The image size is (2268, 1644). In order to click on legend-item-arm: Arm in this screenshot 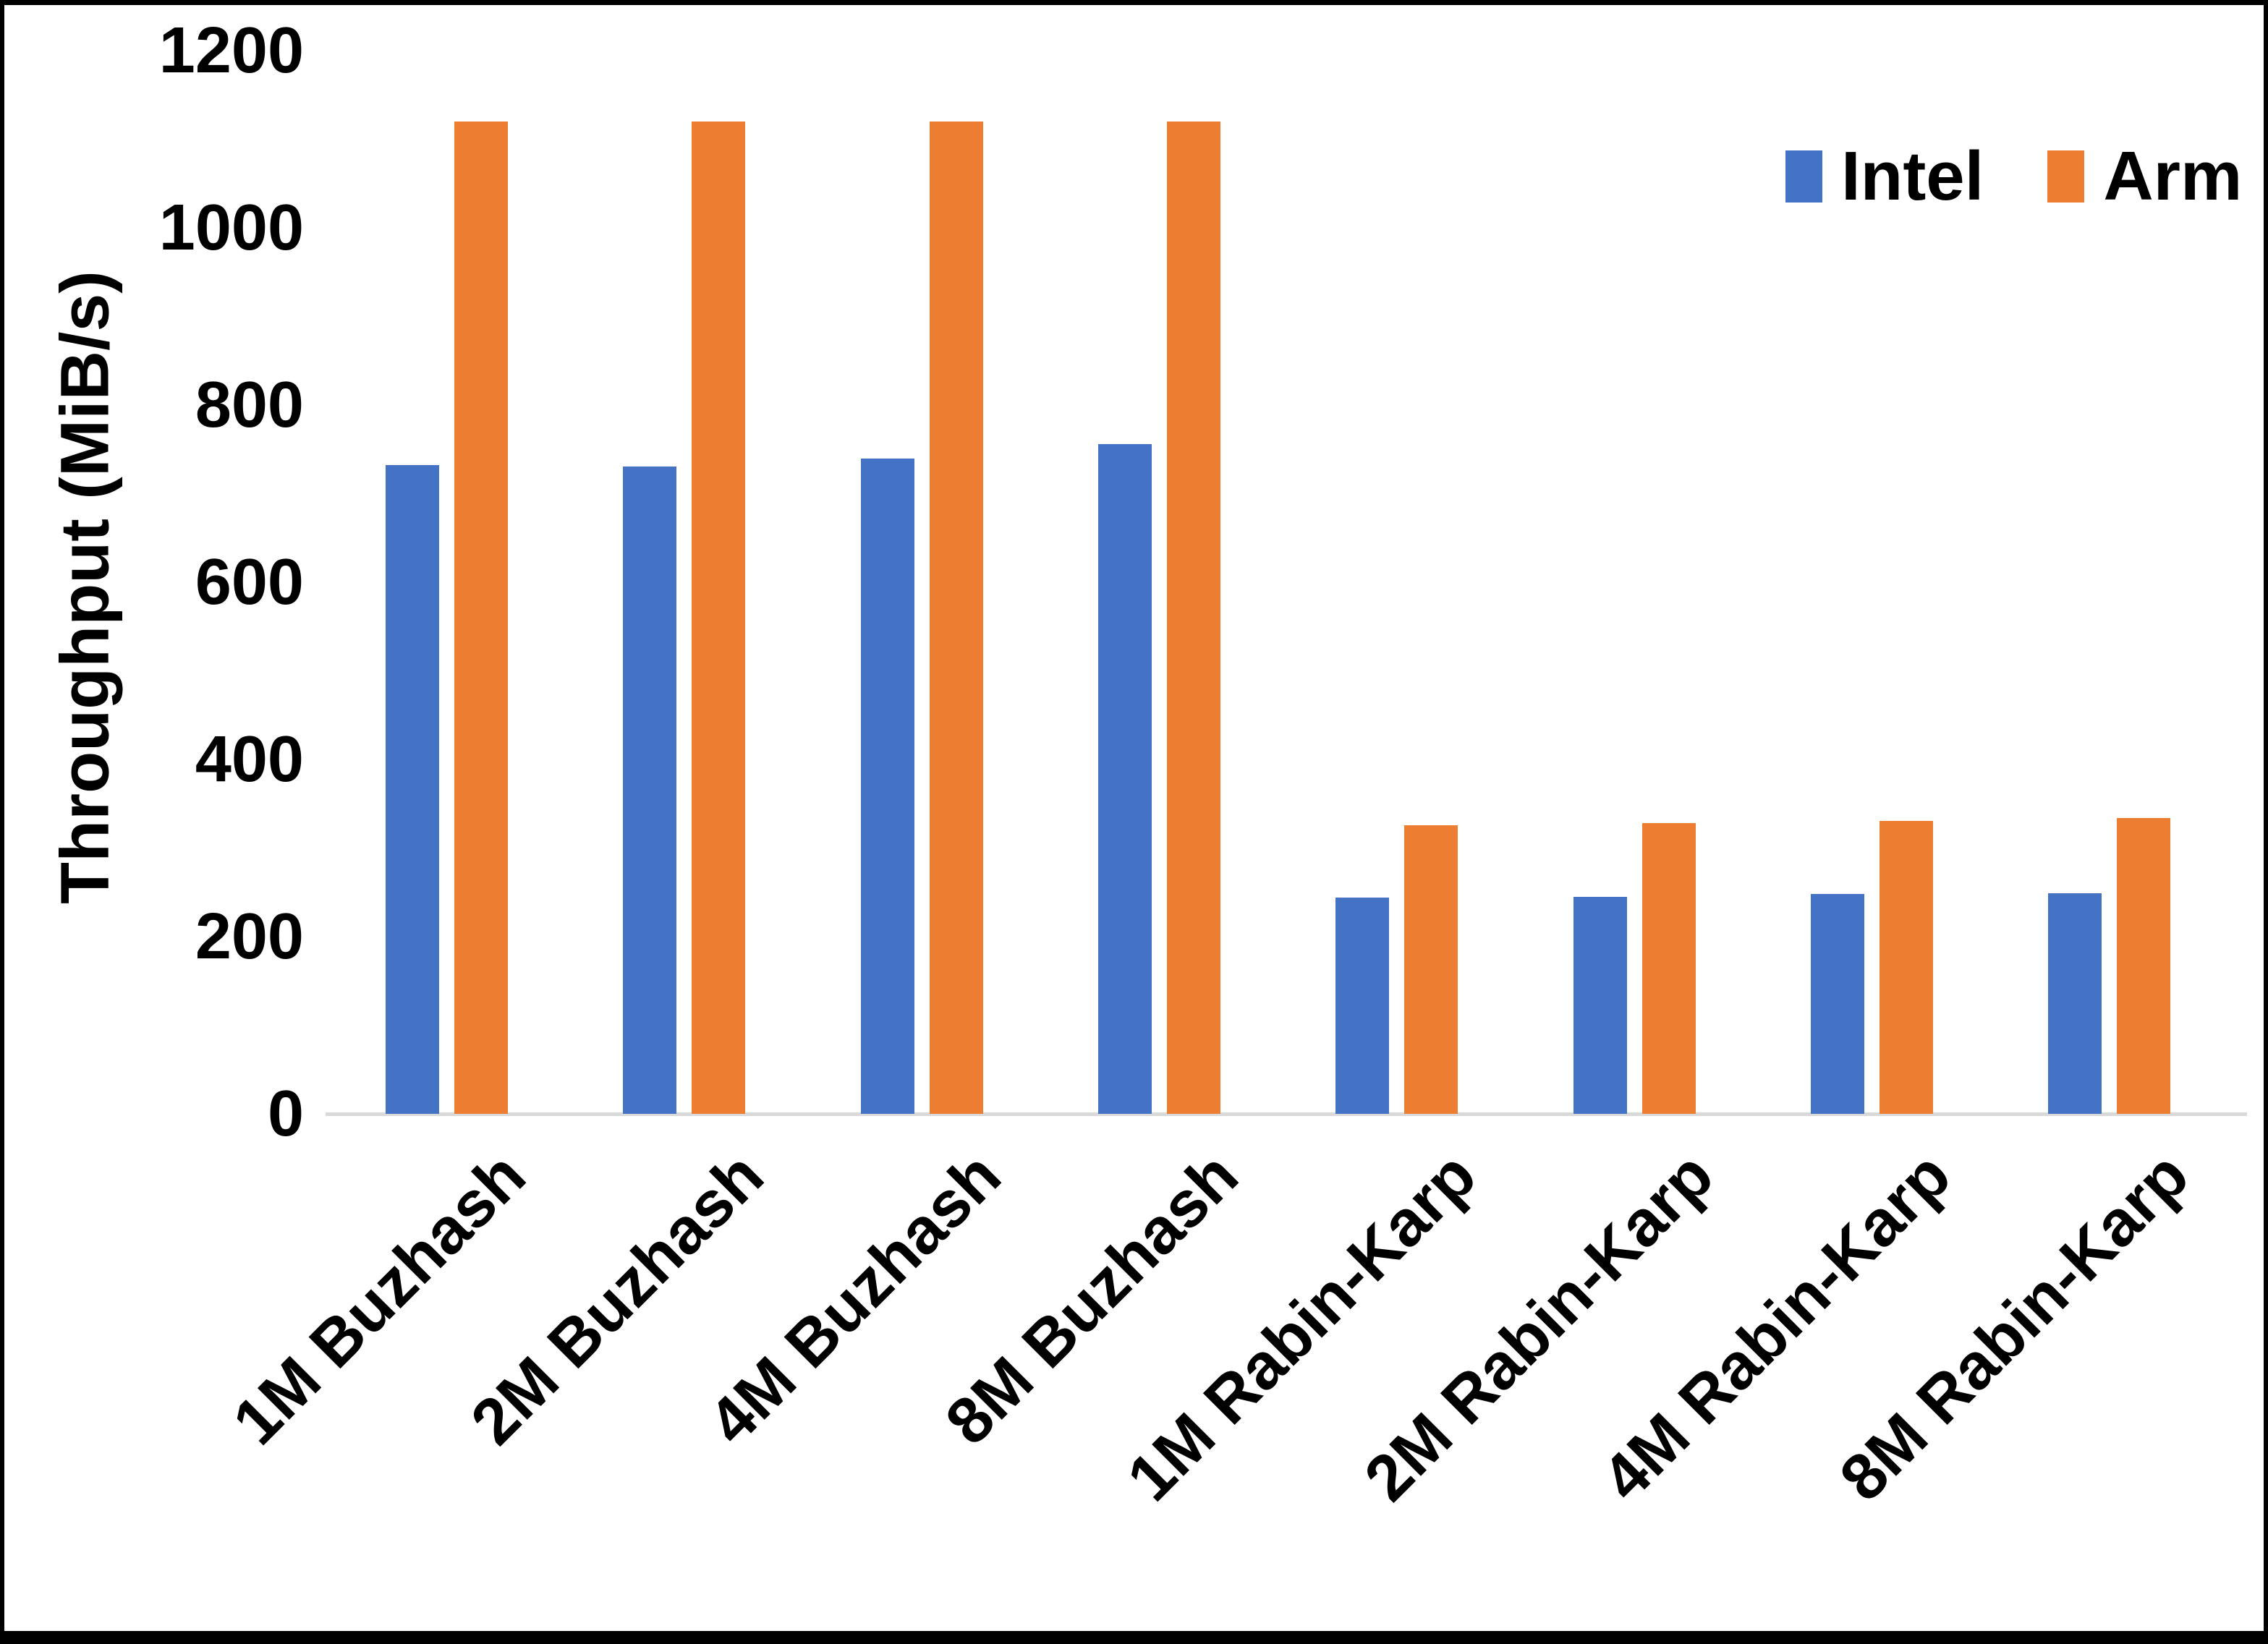, I will do `click(2144, 176)`.